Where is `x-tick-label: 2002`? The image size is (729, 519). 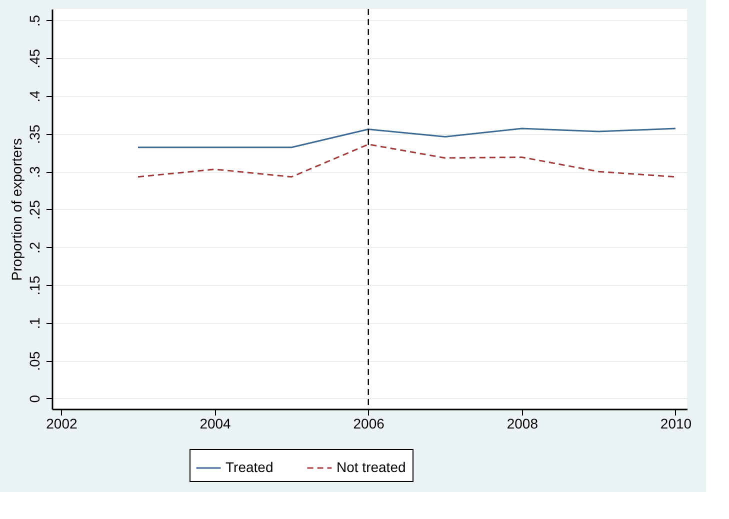
x-tick-label: 2002 is located at coordinates (62, 424).